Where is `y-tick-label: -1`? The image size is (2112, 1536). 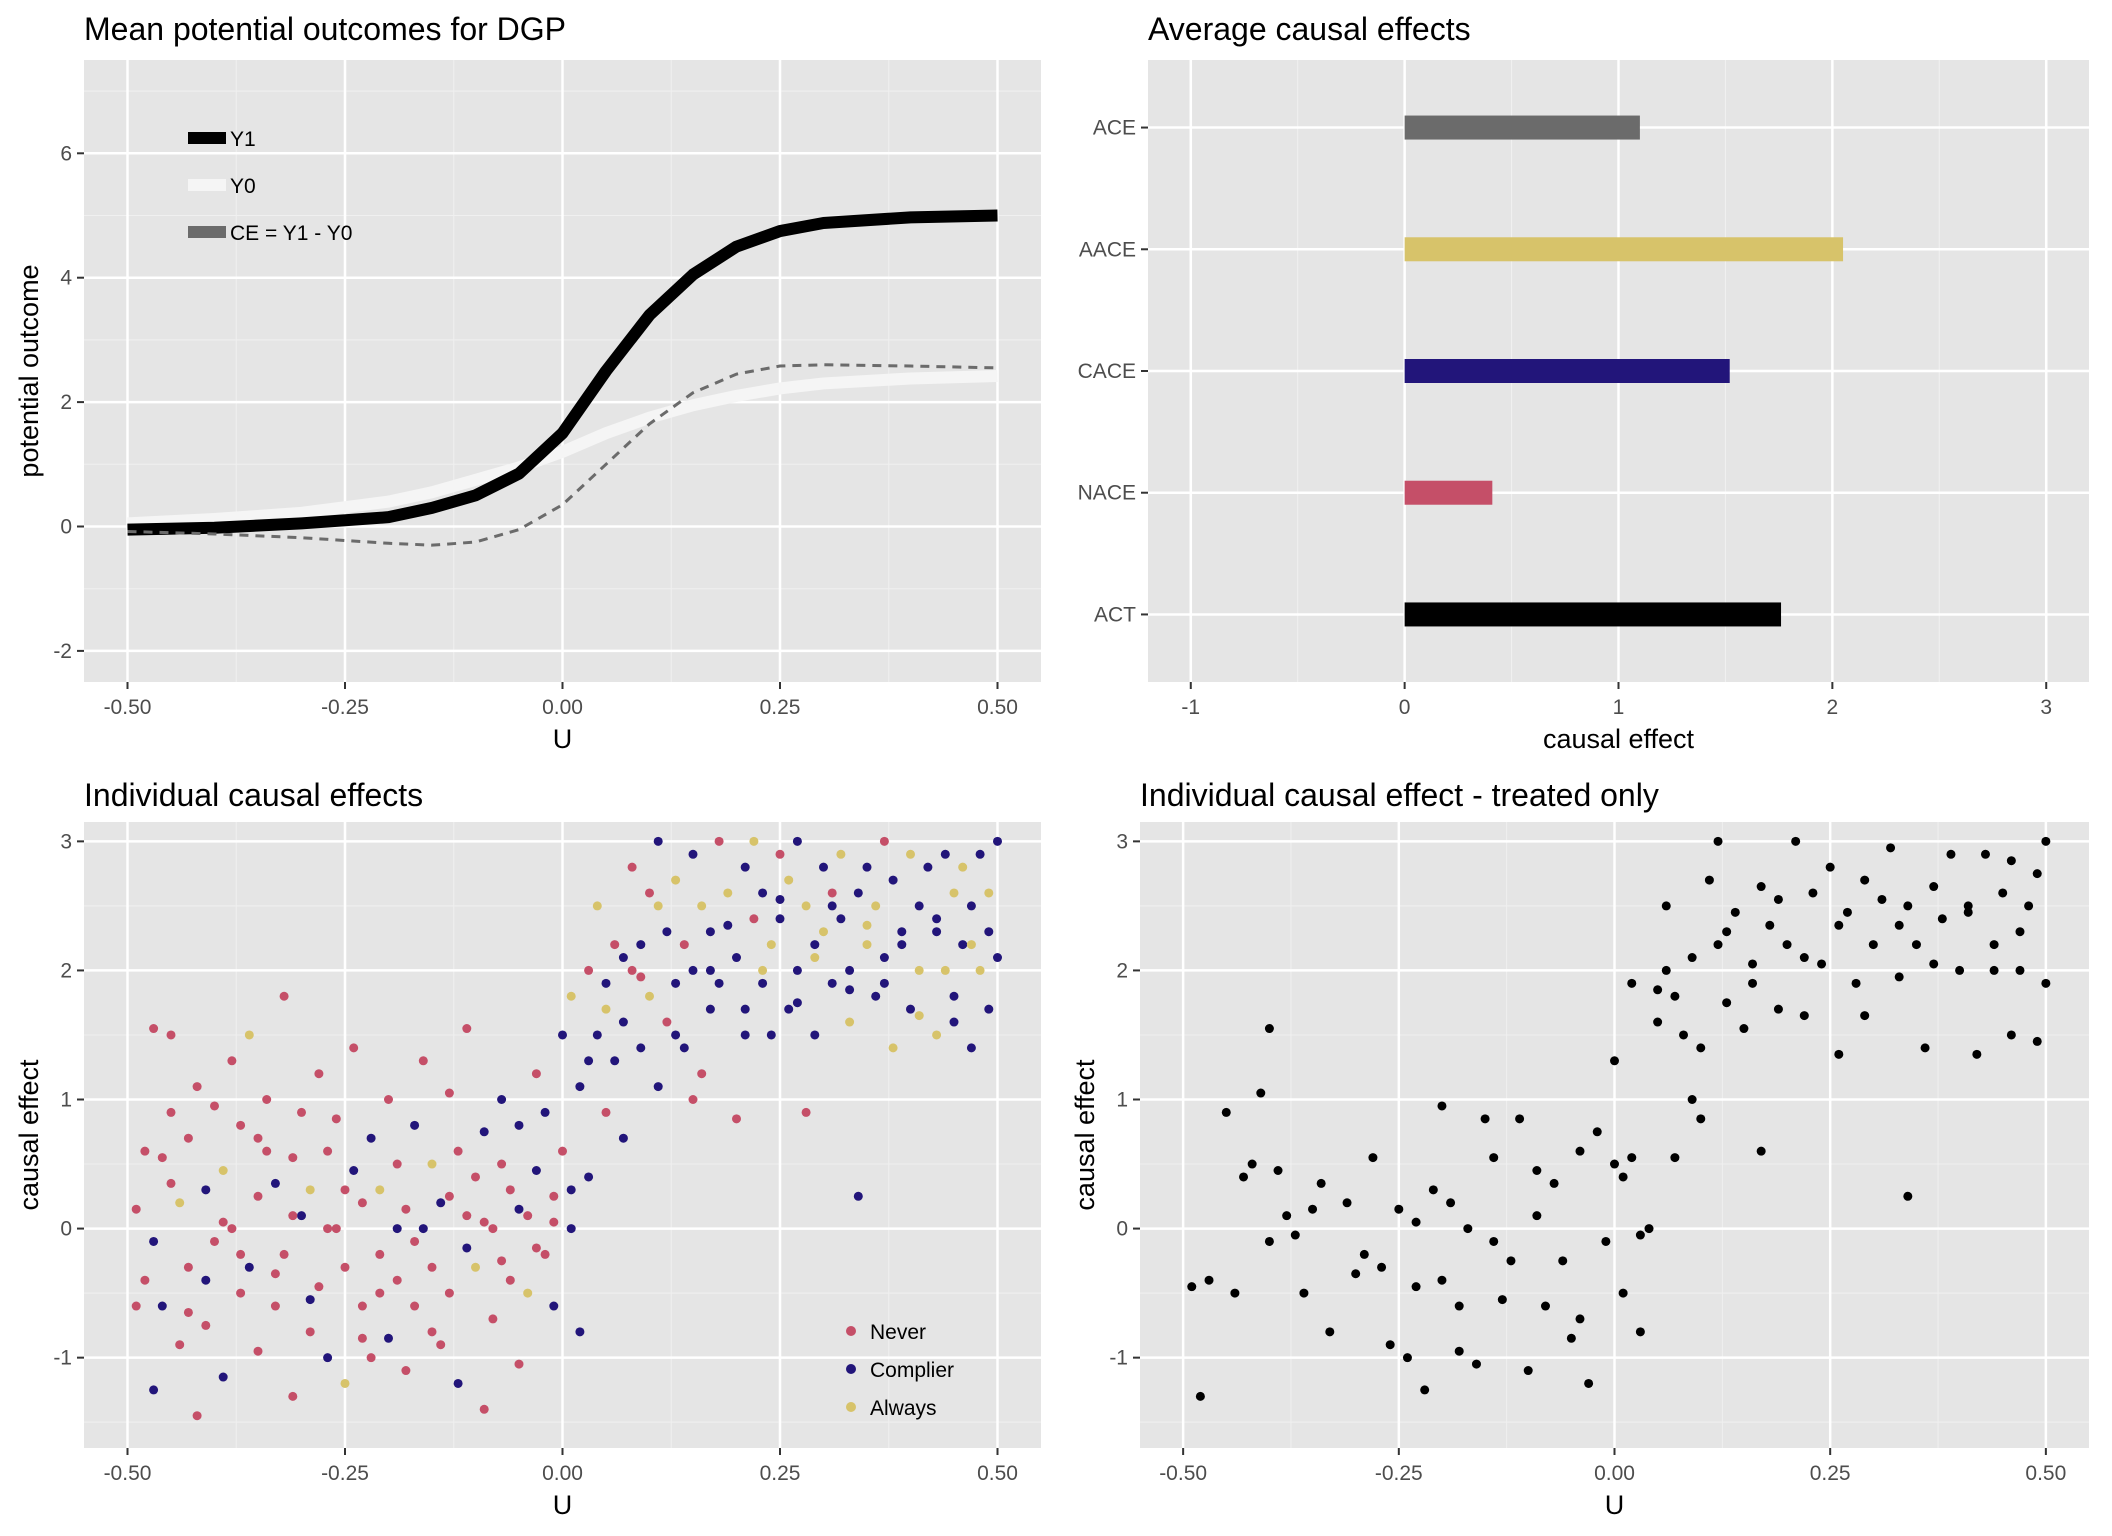 y-tick-label: -1 is located at coordinates (1118, 1358).